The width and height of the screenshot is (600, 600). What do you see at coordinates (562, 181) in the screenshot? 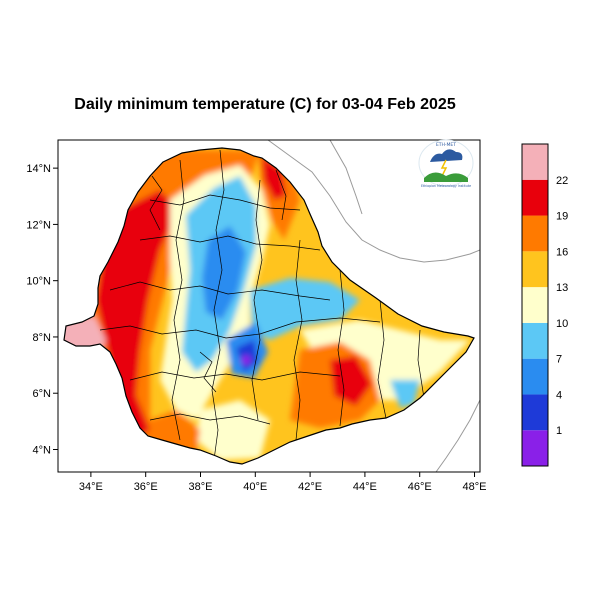
I see `colorbar-label: 22` at bounding box center [562, 181].